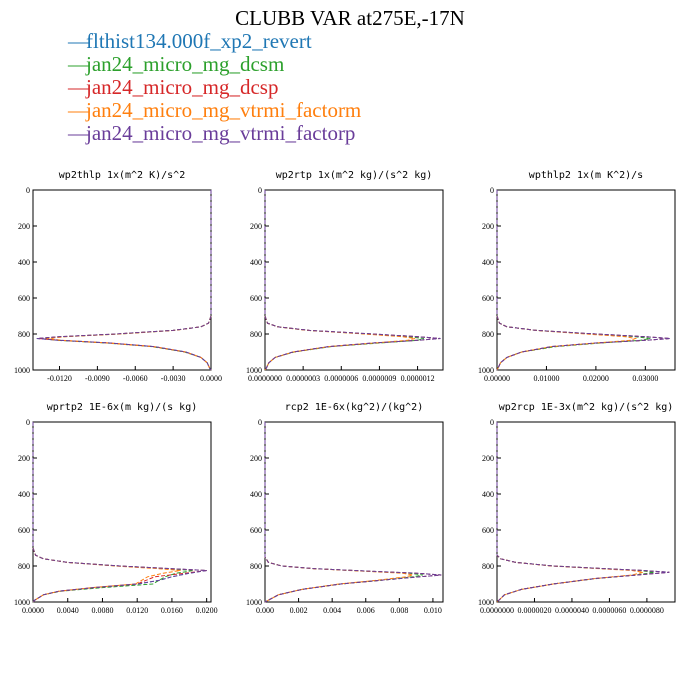 The height and width of the screenshot is (700, 700). Describe the element at coordinates (303, 378) in the screenshot. I see `x-tick-label: 0.0000003` at that location.